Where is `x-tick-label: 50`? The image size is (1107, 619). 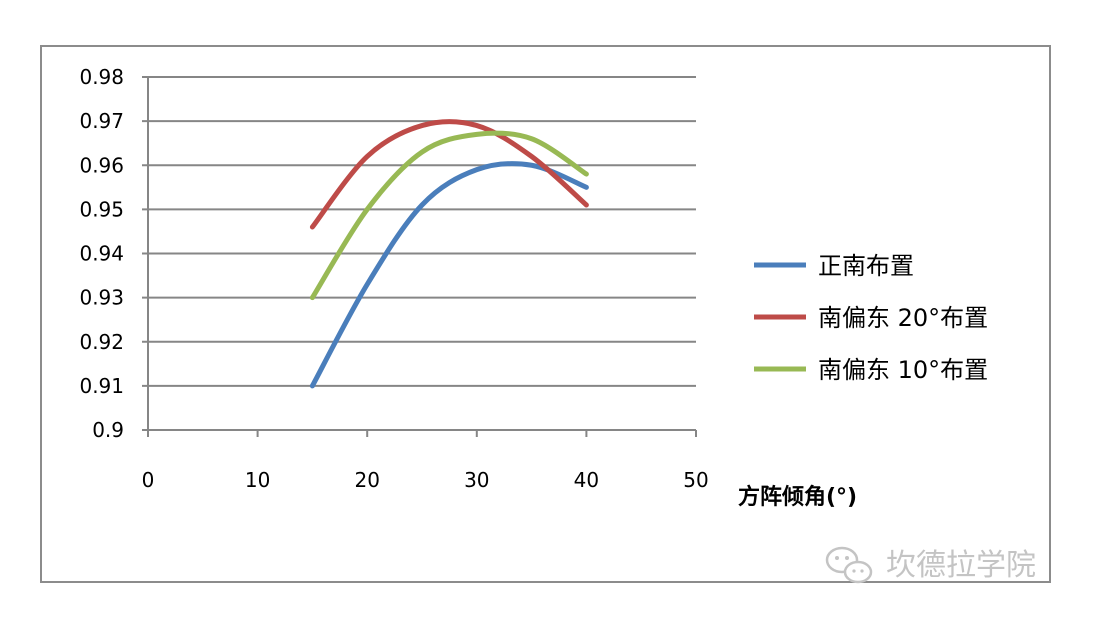
x-tick-label: 50 is located at coordinates (695, 480).